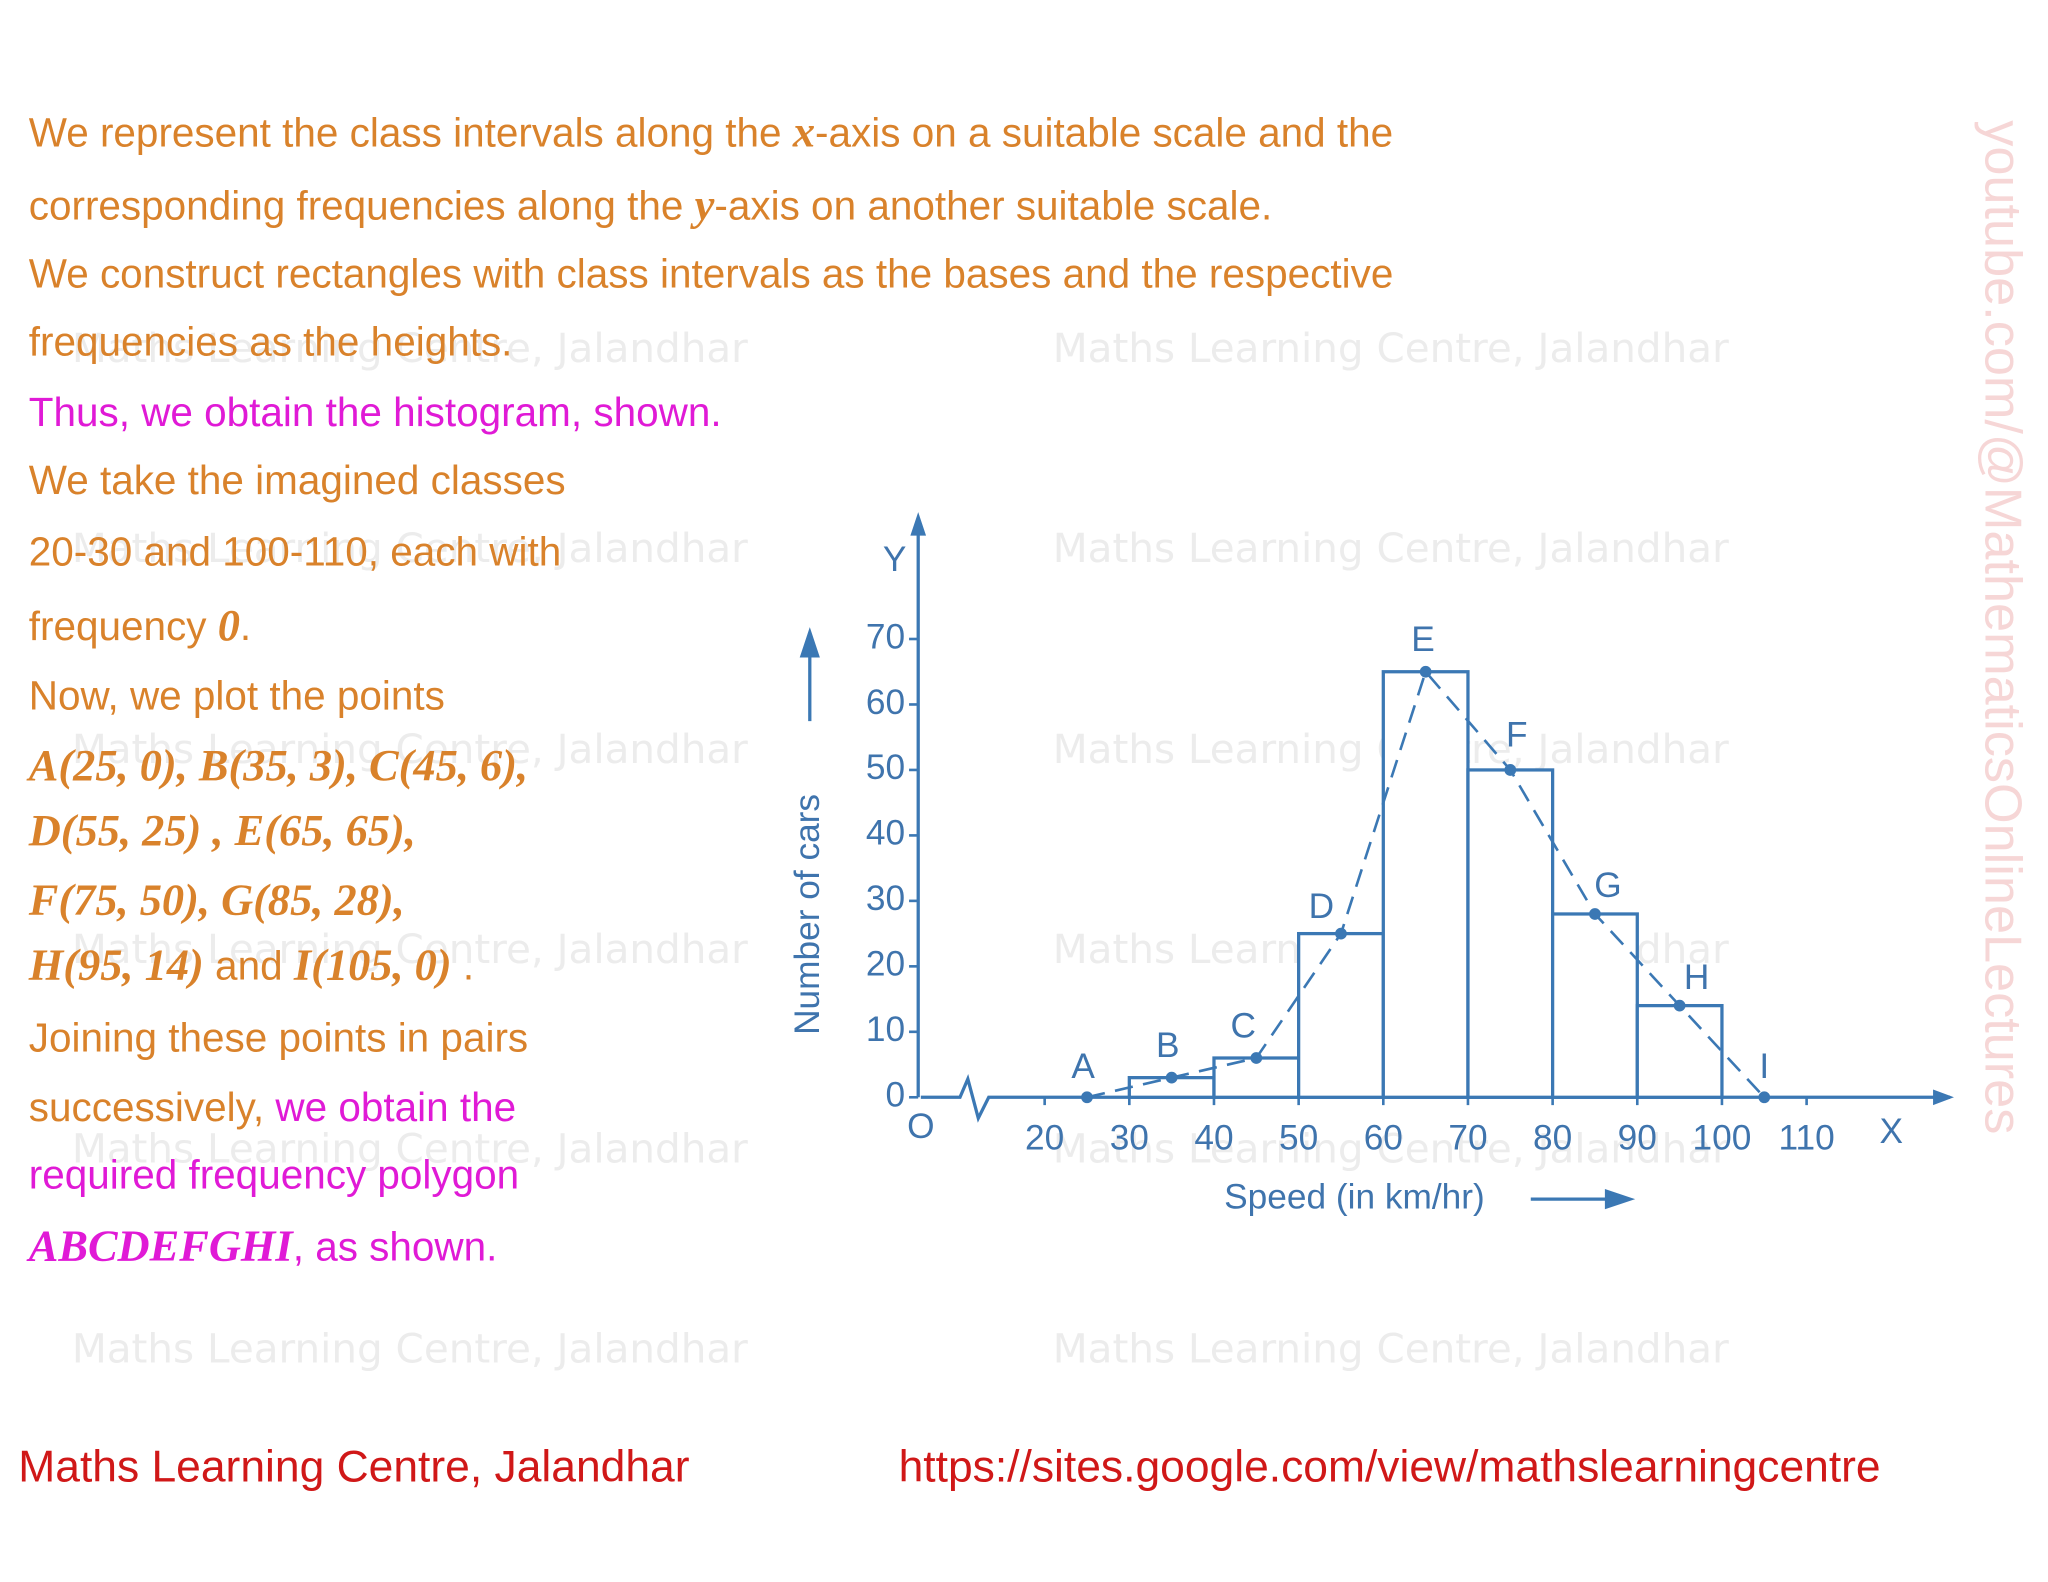 Image resolution: width=2048 pixels, height=1582 pixels. I want to click on text-segment: Joining these points in pairs, so click(278, 1038).